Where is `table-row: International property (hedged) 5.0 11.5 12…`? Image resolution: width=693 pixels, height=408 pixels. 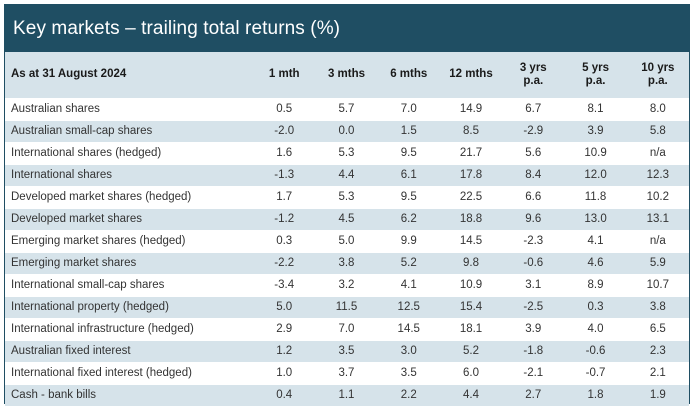
table-row: International property (hedged) 5.0 11.5 12… is located at coordinates (347, 306).